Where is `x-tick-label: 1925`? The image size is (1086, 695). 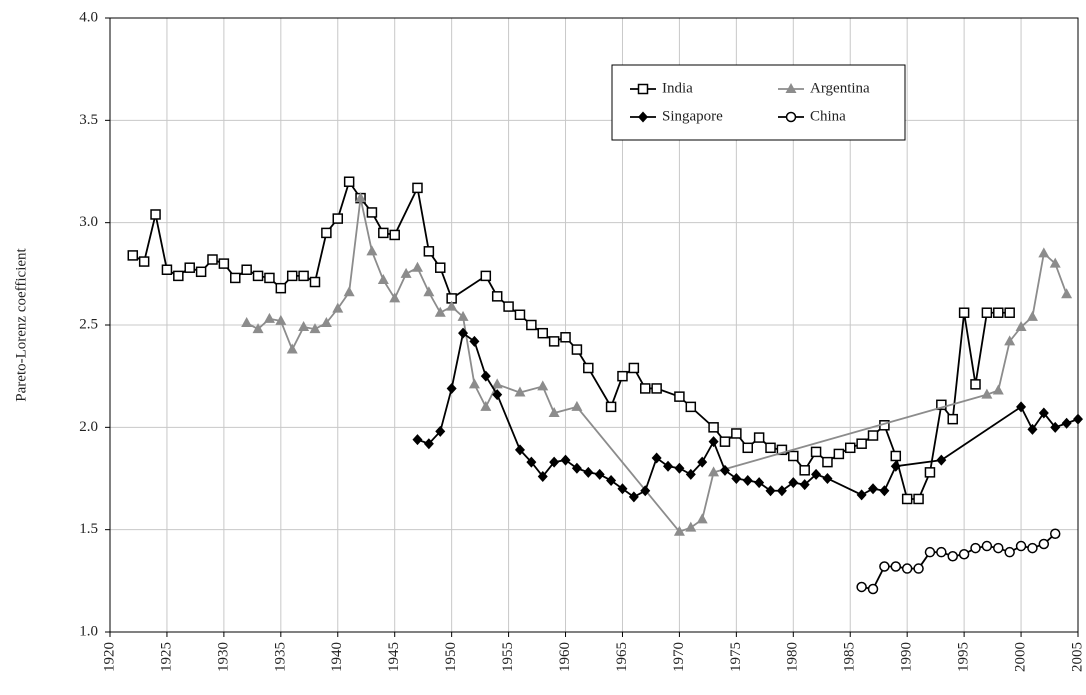 x-tick-label: 1925 is located at coordinates (166, 657).